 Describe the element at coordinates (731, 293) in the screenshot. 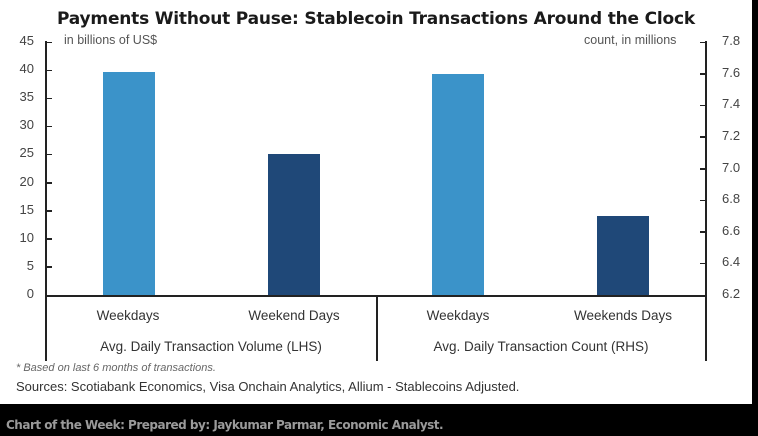

I see `right-tick-label: 6.2` at that location.